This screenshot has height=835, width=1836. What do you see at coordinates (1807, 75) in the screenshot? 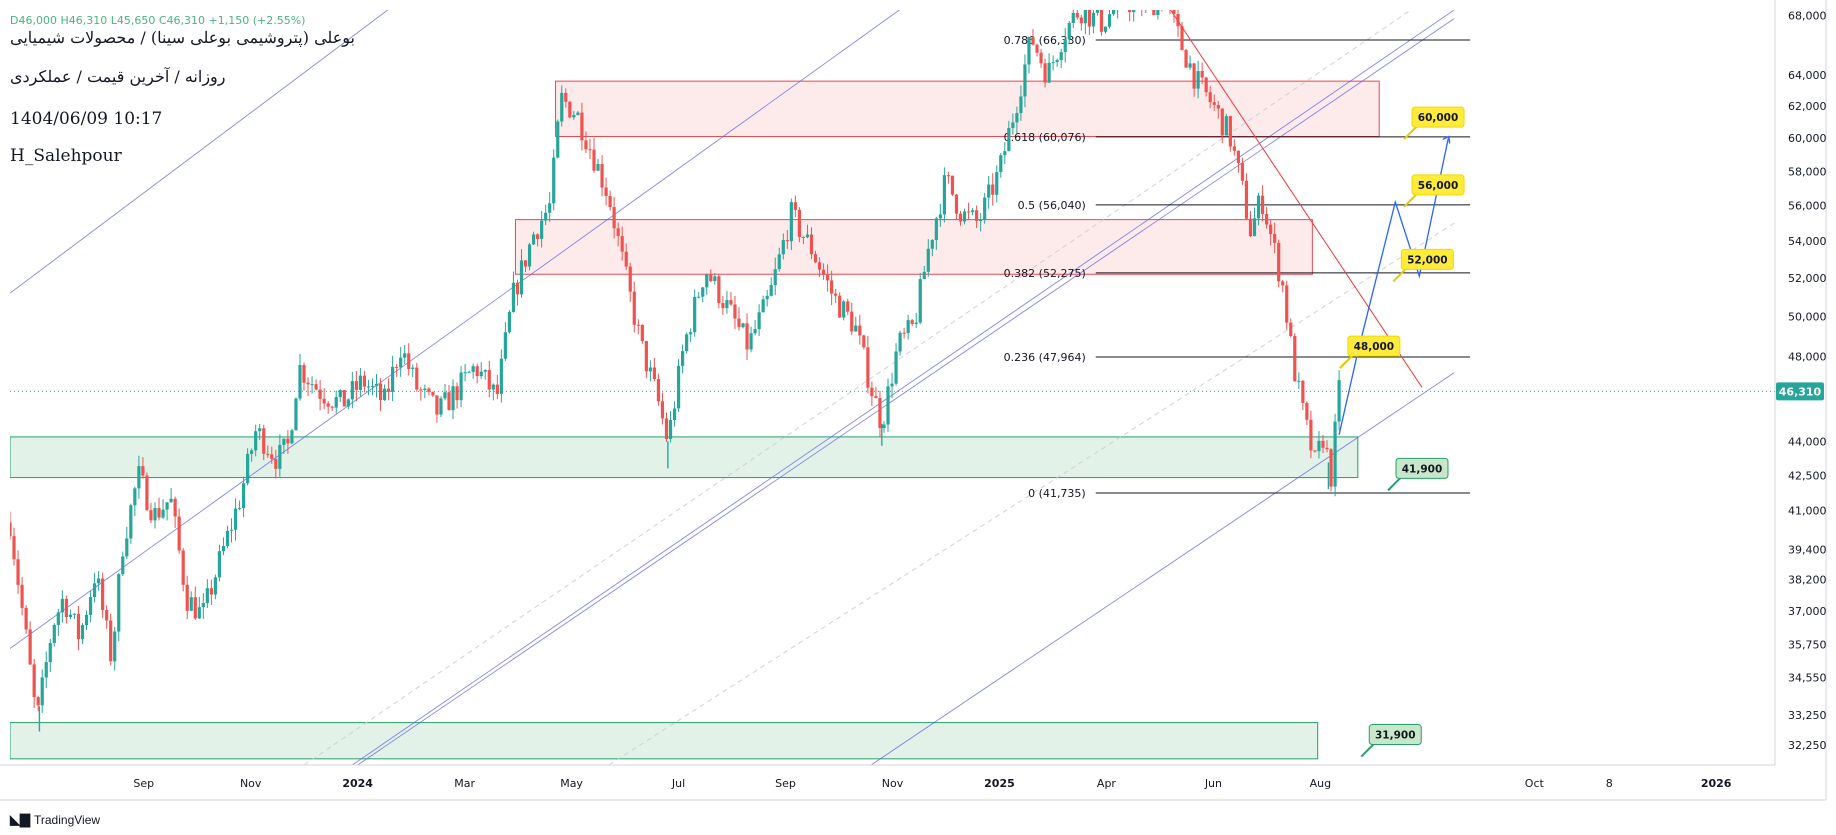
I see `y-tick-label: 64,000` at bounding box center [1807, 75].